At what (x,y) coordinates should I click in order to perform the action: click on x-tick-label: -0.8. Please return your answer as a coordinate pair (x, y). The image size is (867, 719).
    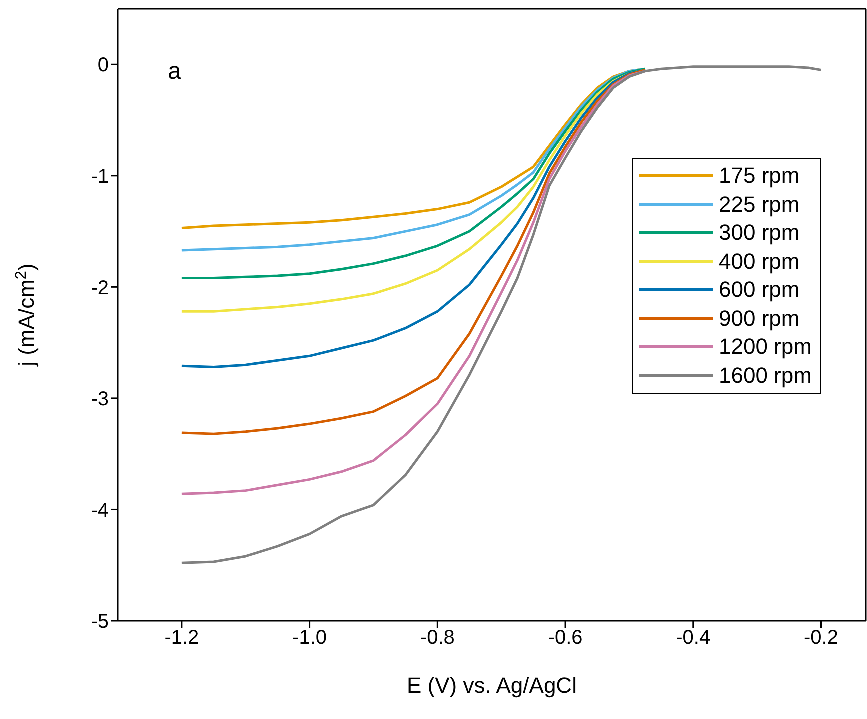
    Looking at the image, I should click on (437, 638).